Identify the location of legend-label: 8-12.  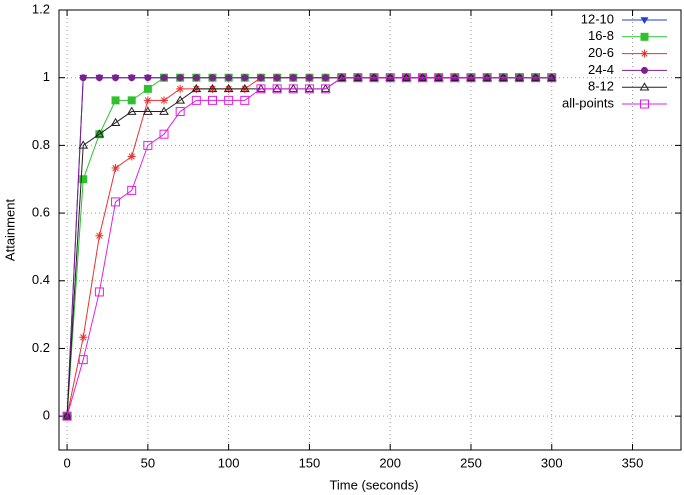
(601, 86).